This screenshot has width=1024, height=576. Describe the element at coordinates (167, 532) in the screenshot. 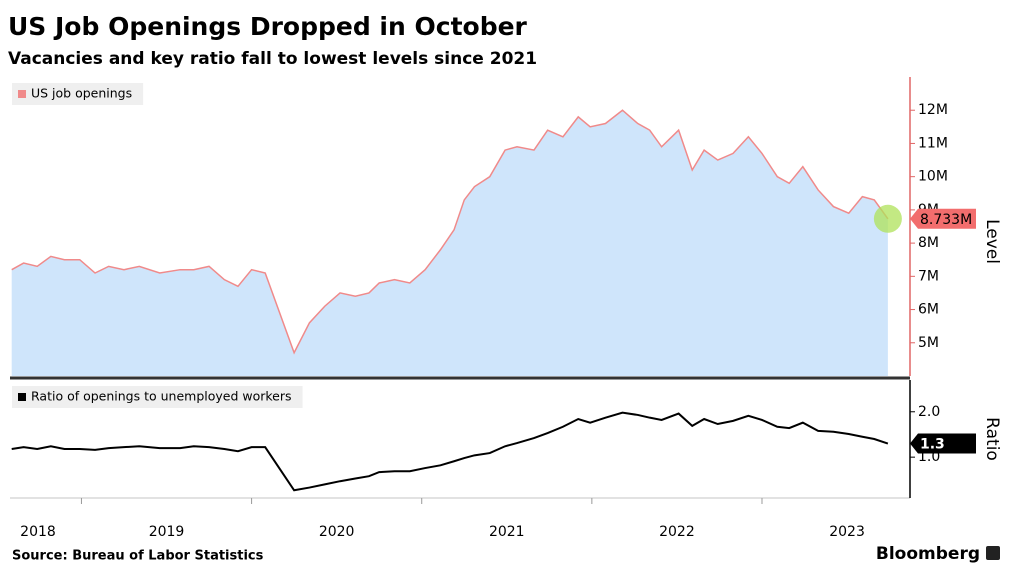

I see `x-tick-label: 2019` at that location.